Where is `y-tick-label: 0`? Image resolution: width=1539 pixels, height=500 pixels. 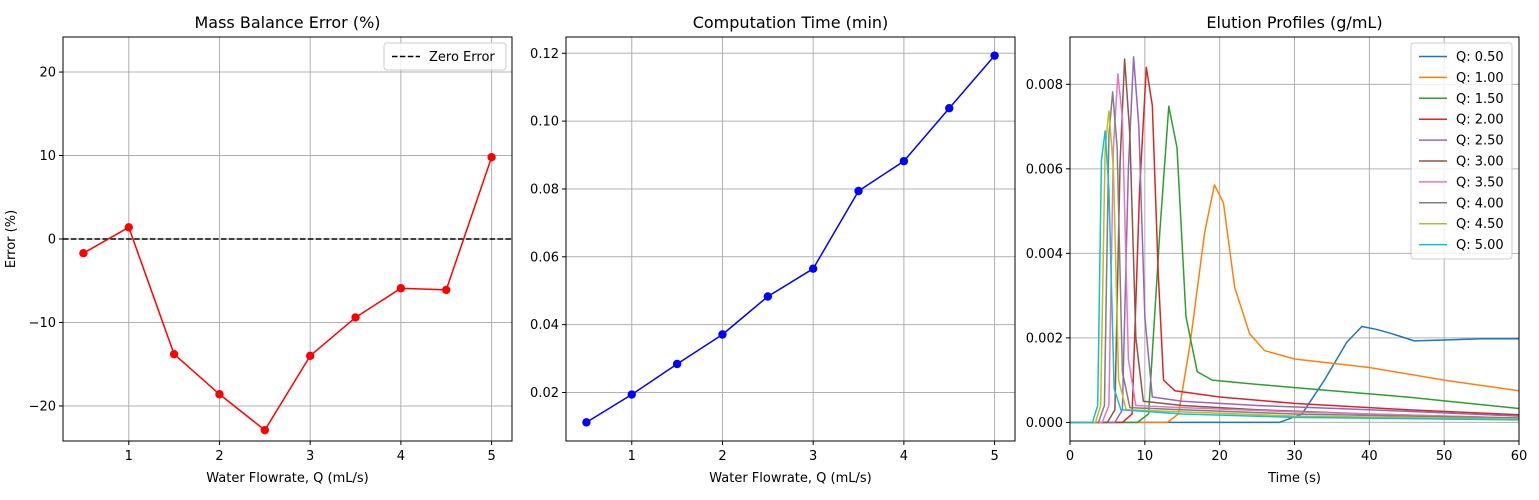 y-tick-label: 0 is located at coordinates (52, 240).